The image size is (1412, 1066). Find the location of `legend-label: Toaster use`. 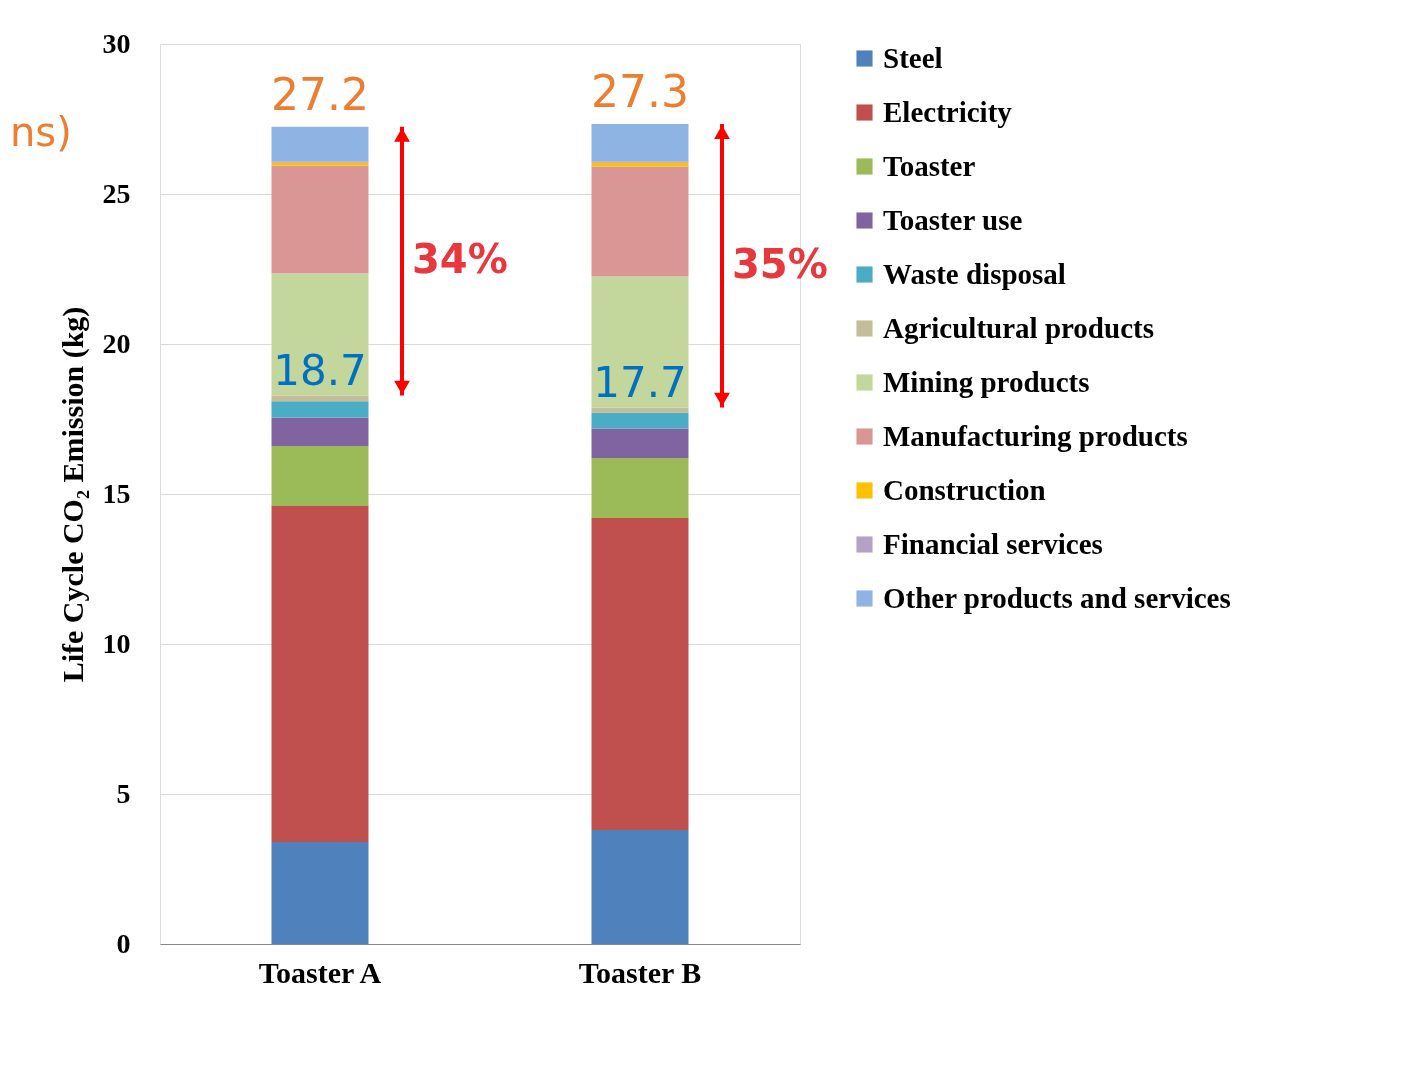

legend-label: Toaster use is located at coordinates (953, 219).